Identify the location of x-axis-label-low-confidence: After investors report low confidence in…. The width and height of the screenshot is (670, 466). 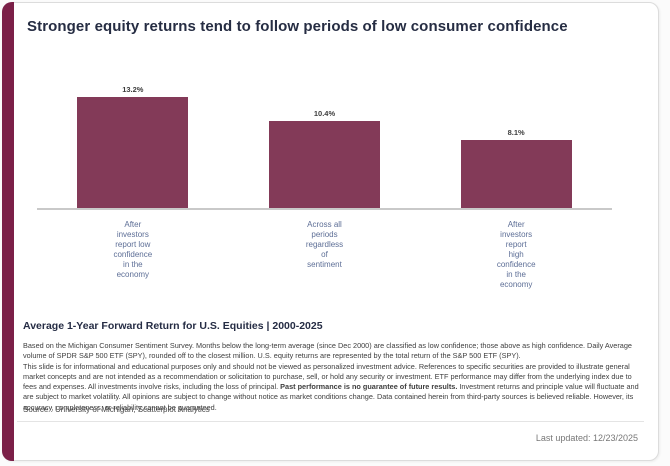
(133, 249).